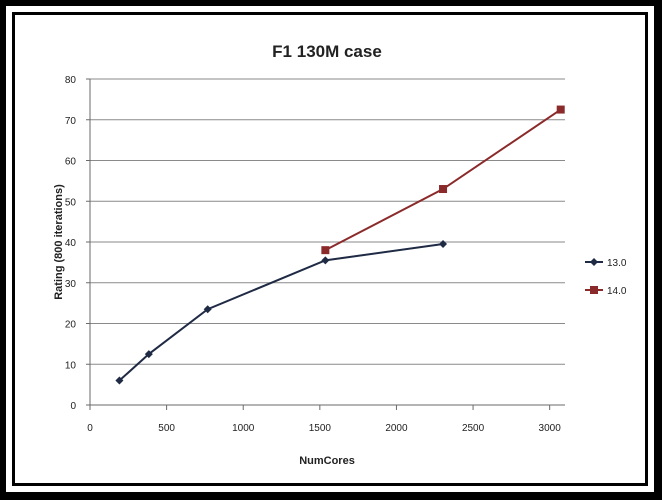  Describe the element at coordinates (396, 428) in the screenshot. I see `x-tick-label: 2000` at that location.